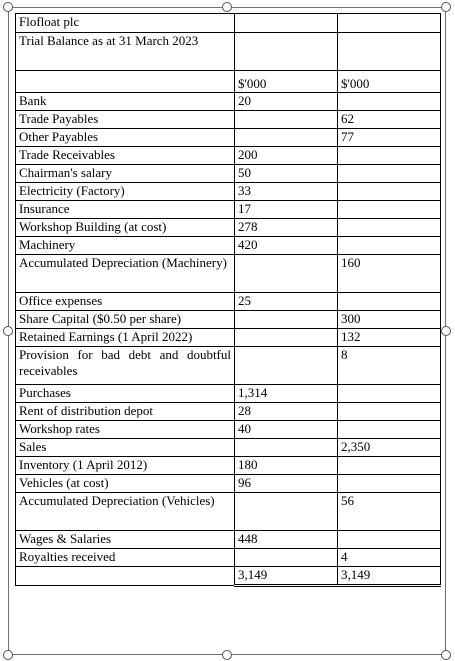  What do you see at coordinates (125, 273) in the screenshot?
I see `account-name: Accumulated Depreciation (Machinery)` at bounding box center [125, 273].